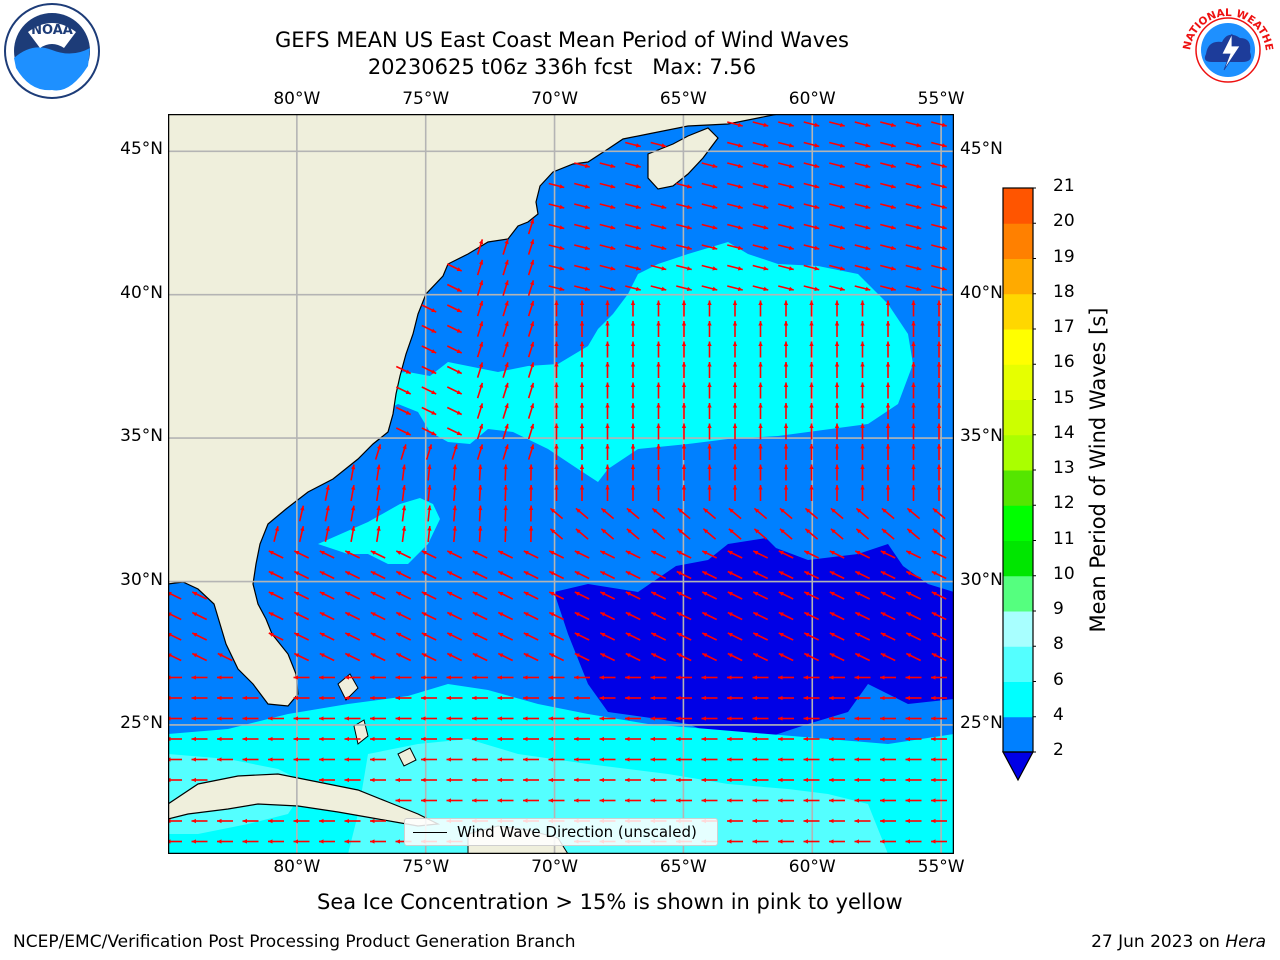  Describe the element at coordinates (52, 51) in the screenshot. I see `noaa-logo-icon: NOAA` at that location.